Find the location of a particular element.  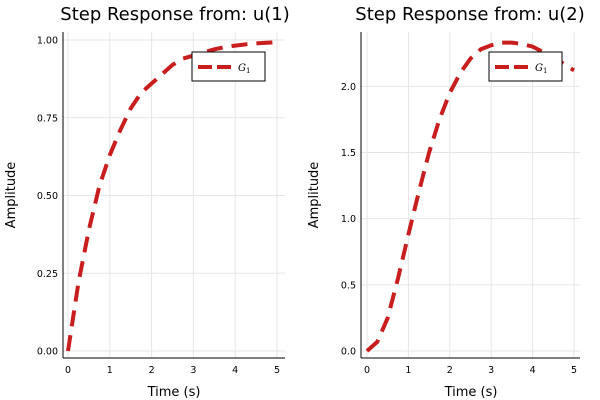

panel-2-y-tick-label: 2.0 is located at coordinates (348, 87).